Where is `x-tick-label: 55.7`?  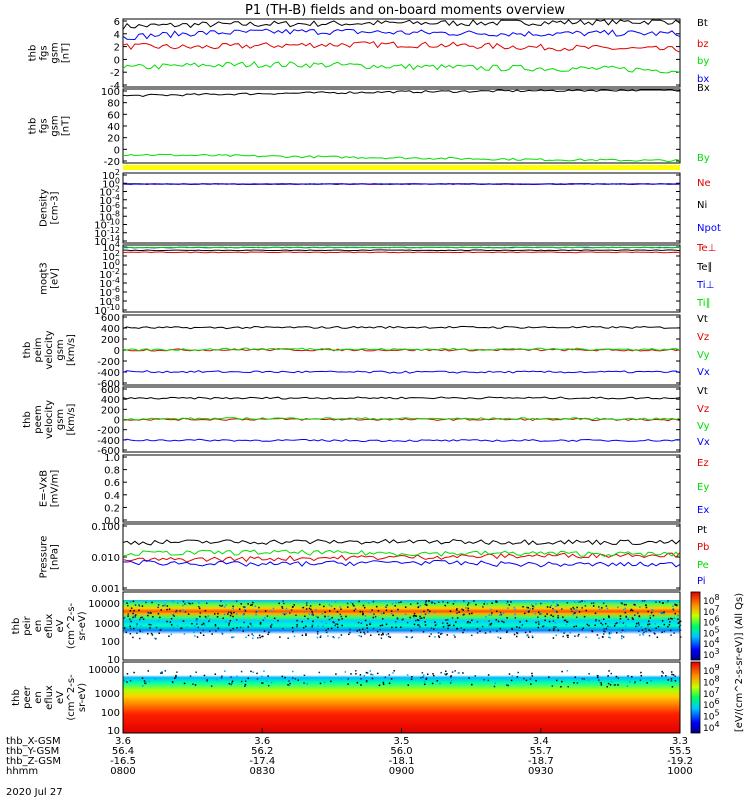 x-tick-label: 55.7 is located at coordinates (541, 751).